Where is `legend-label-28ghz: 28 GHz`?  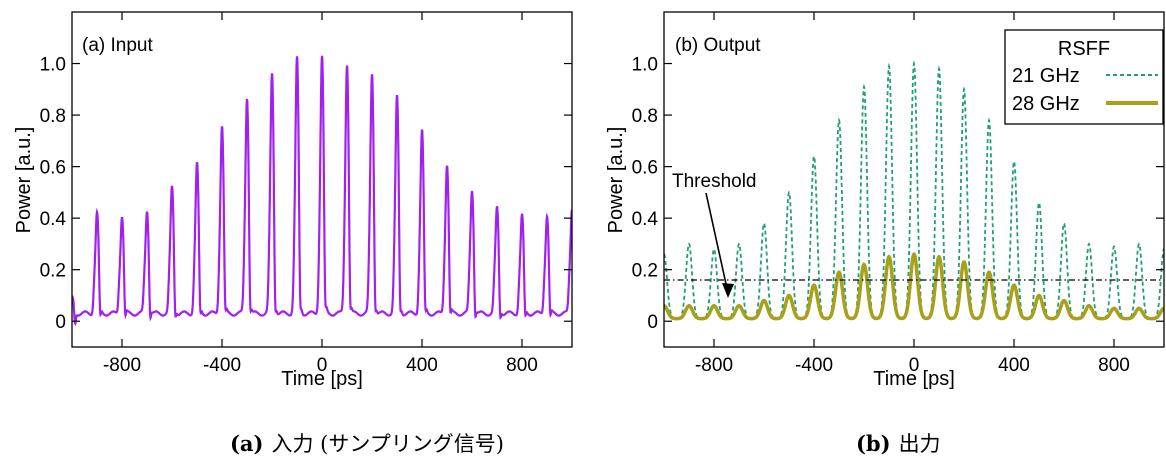 legend-label-28ghz: 28 GHz is located at coordinates (1046, 104).